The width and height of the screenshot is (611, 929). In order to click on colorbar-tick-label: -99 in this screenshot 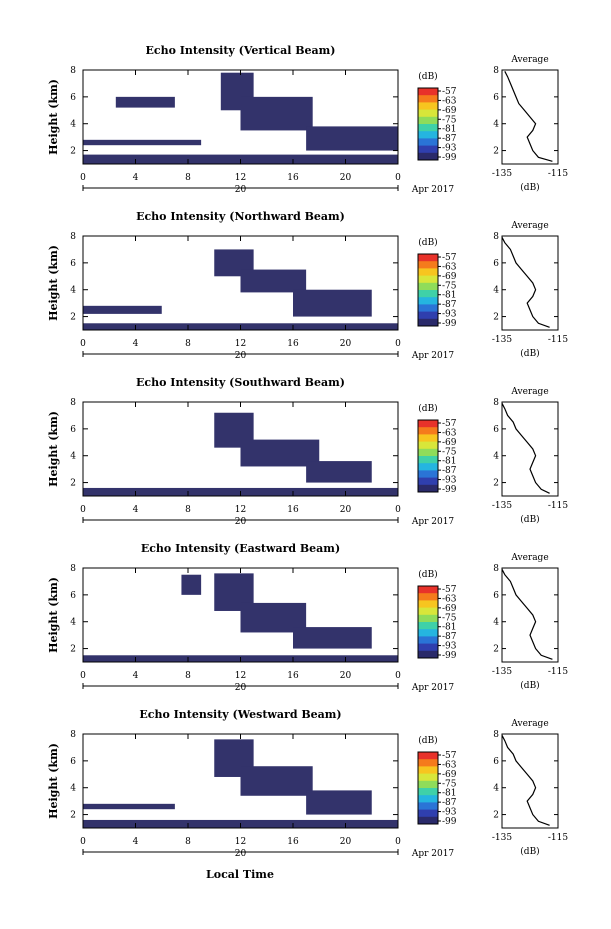, I will do `click(449, 656)`.